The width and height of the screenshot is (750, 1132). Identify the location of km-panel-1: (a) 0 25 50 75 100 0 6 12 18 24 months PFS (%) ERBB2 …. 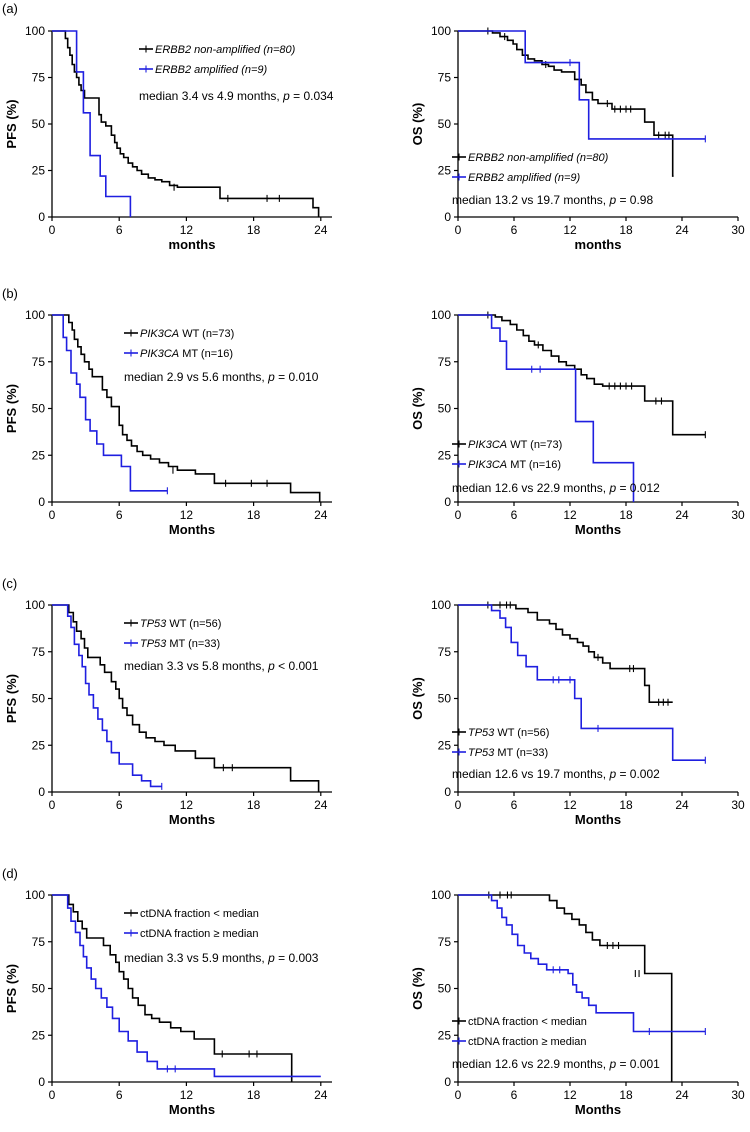
(168, 126).